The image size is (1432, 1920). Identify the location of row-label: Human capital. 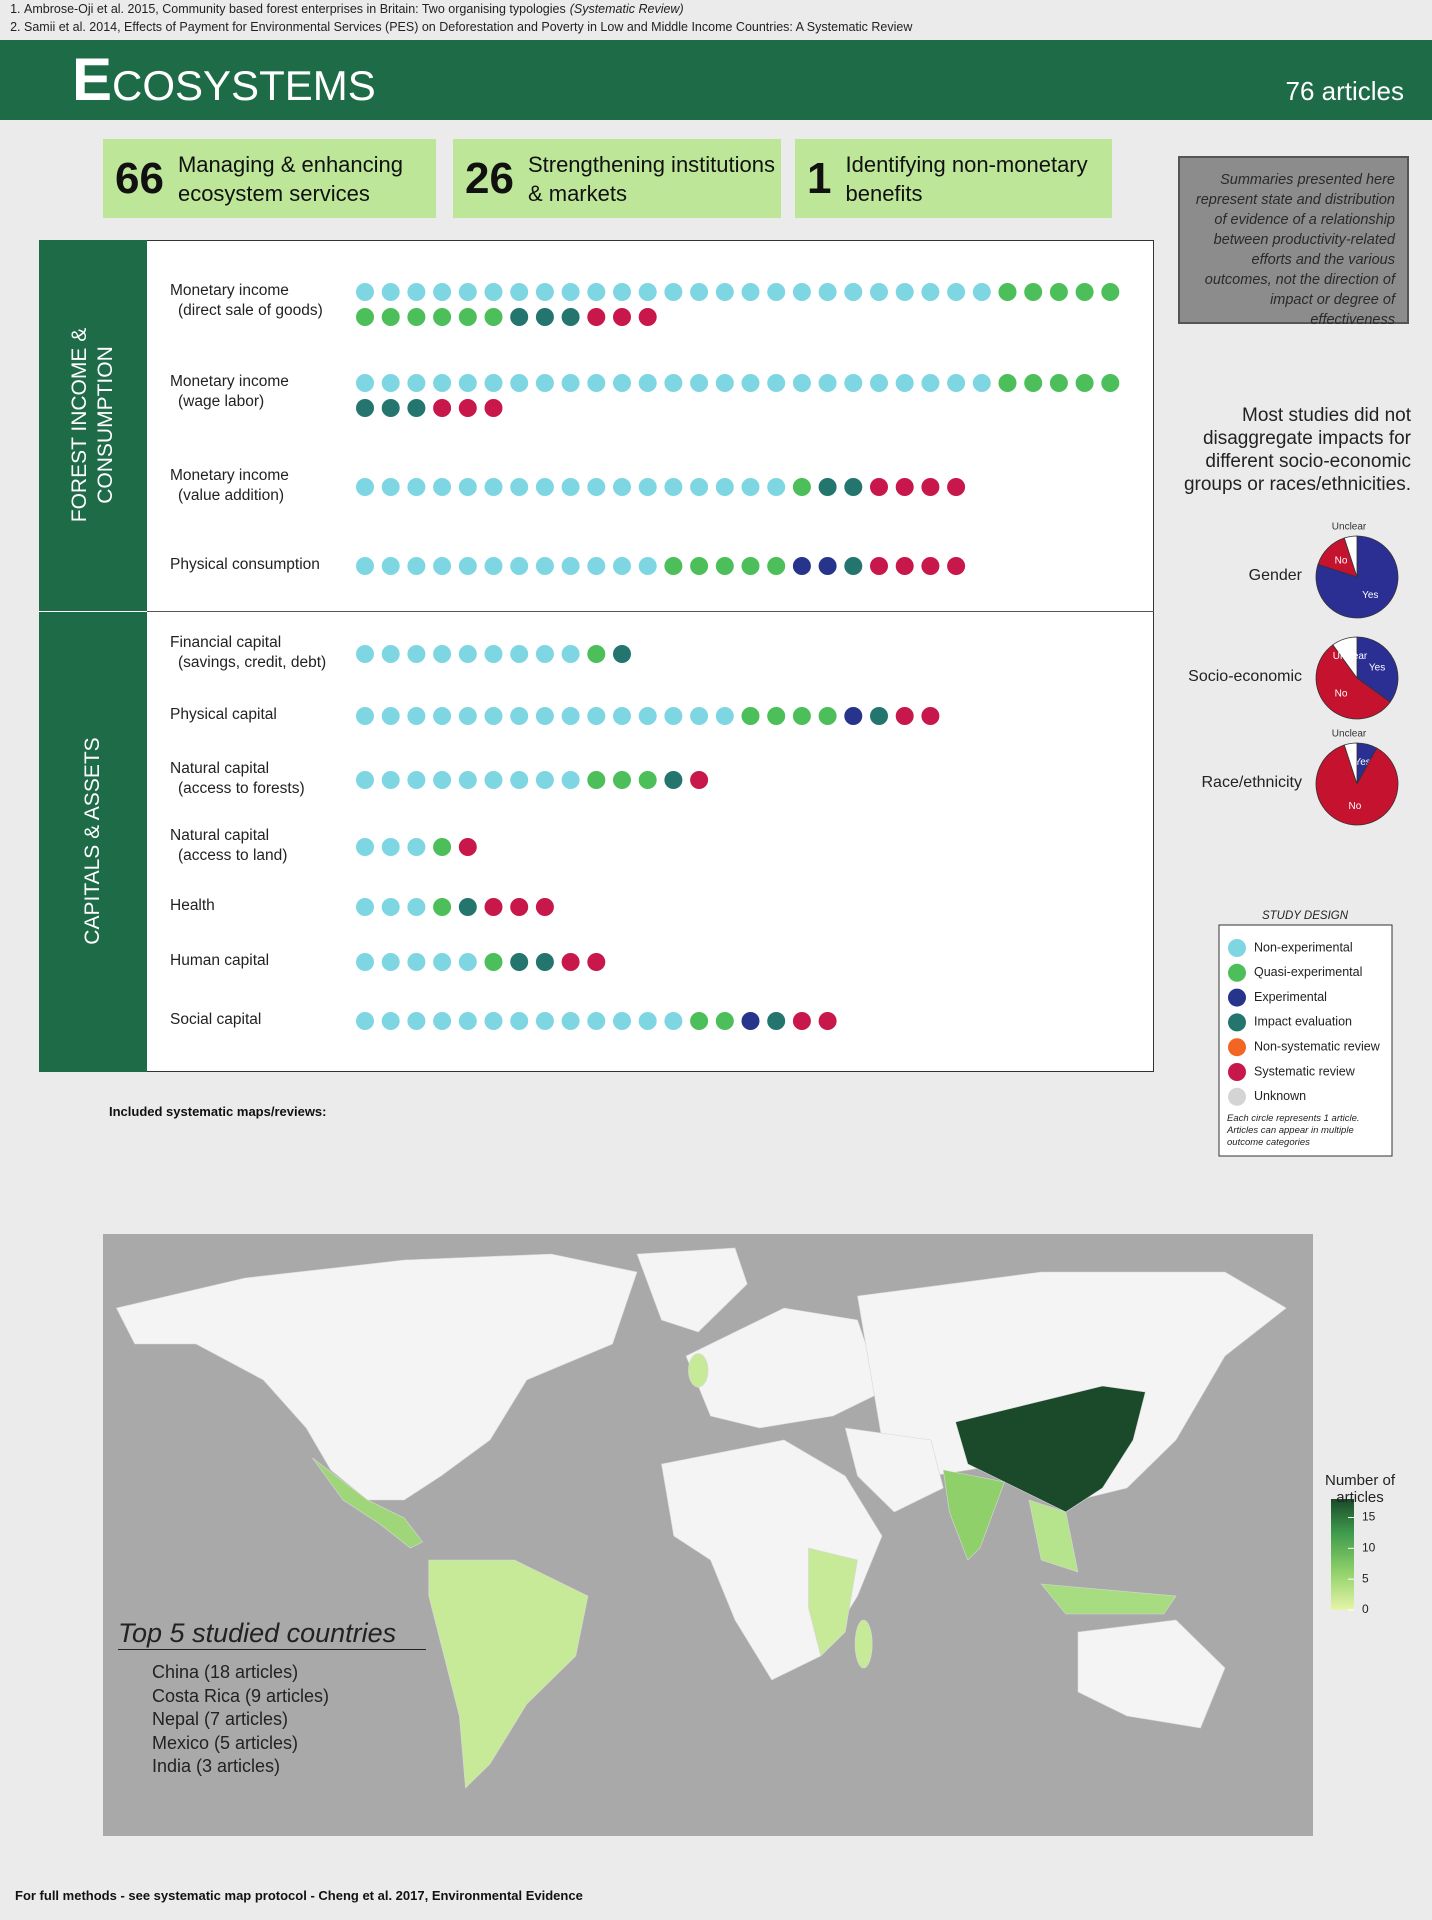
(220, 960).